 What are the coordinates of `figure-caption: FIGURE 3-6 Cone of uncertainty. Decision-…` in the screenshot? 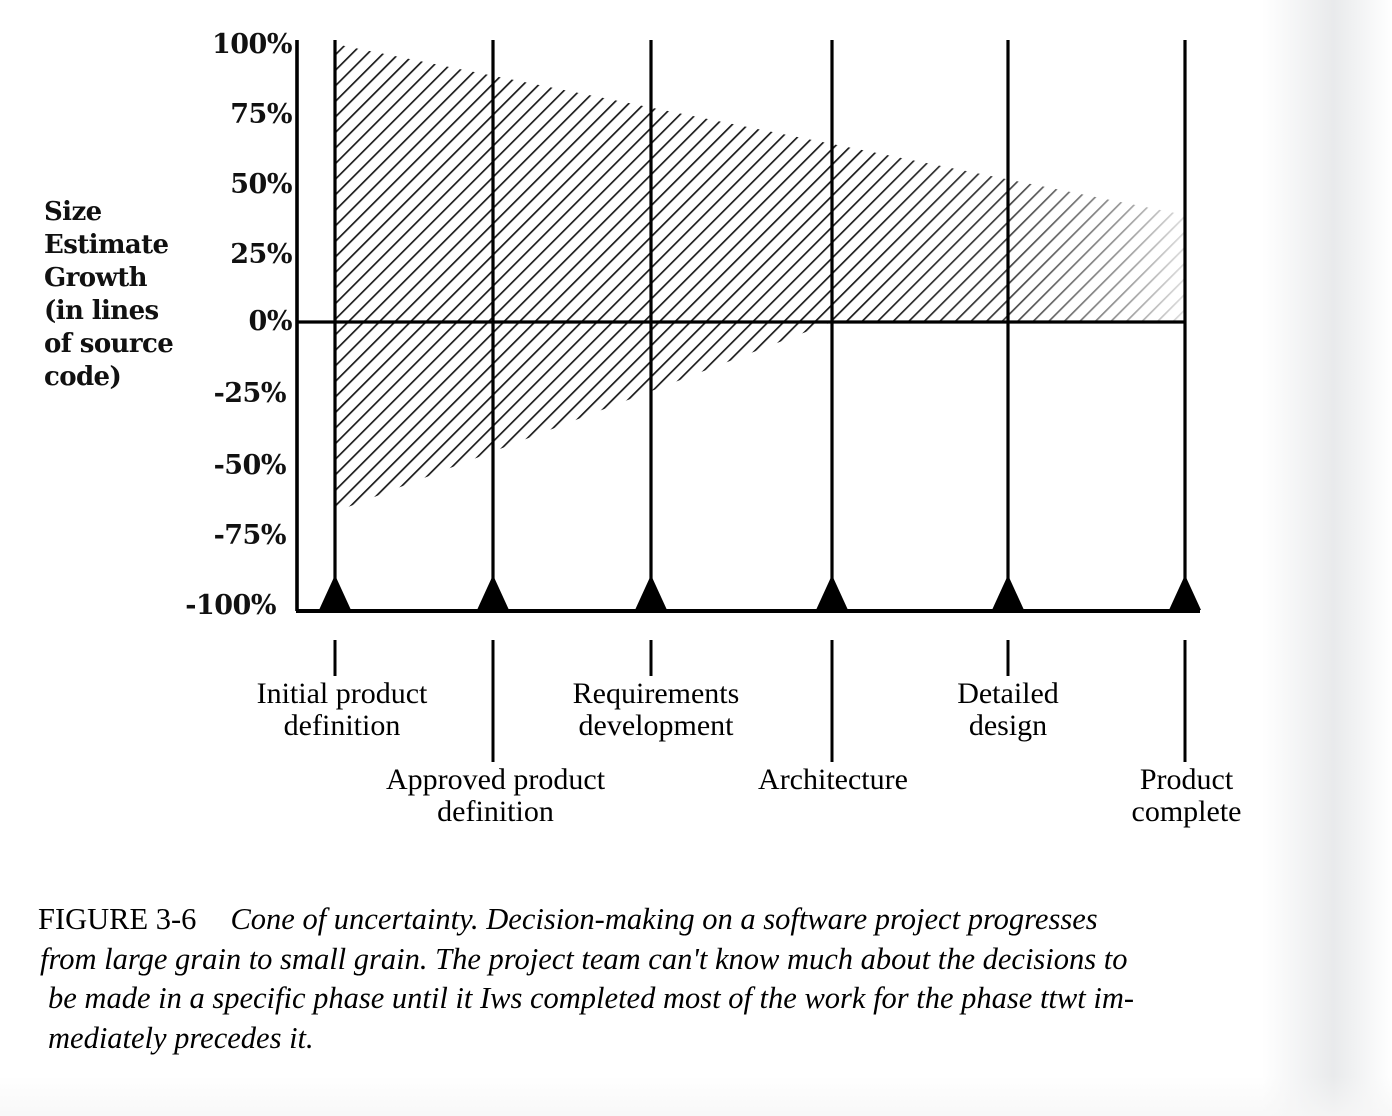 It's located at (699, 979).